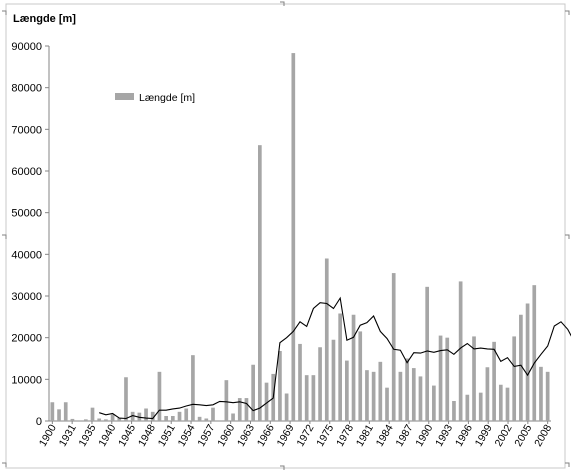 This screenshot has width=571, height=474. I want to click on legend-swatch, so click(124, 96).